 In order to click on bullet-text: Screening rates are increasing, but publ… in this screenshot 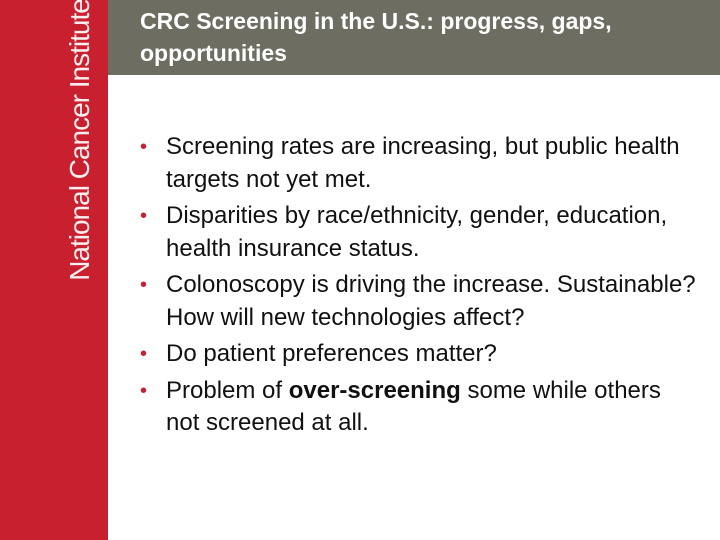, I will do `click(423, 163)`.